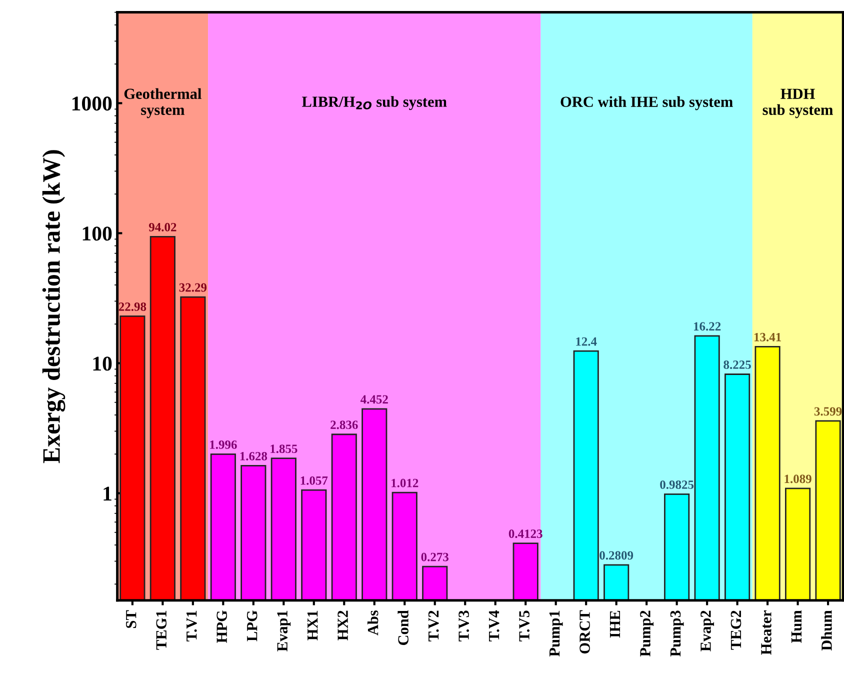 The image size is (844, 683). Describe the element at coordinates (163, 103) in the screenshot. I see `band-label: Geothermal system` at that location.